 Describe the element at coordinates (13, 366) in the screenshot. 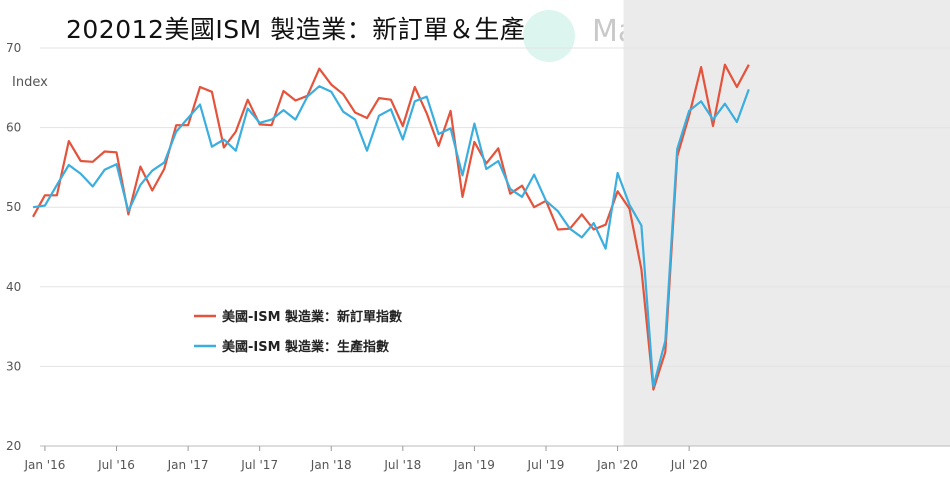

I see `y-tick-label: 30` at that location.